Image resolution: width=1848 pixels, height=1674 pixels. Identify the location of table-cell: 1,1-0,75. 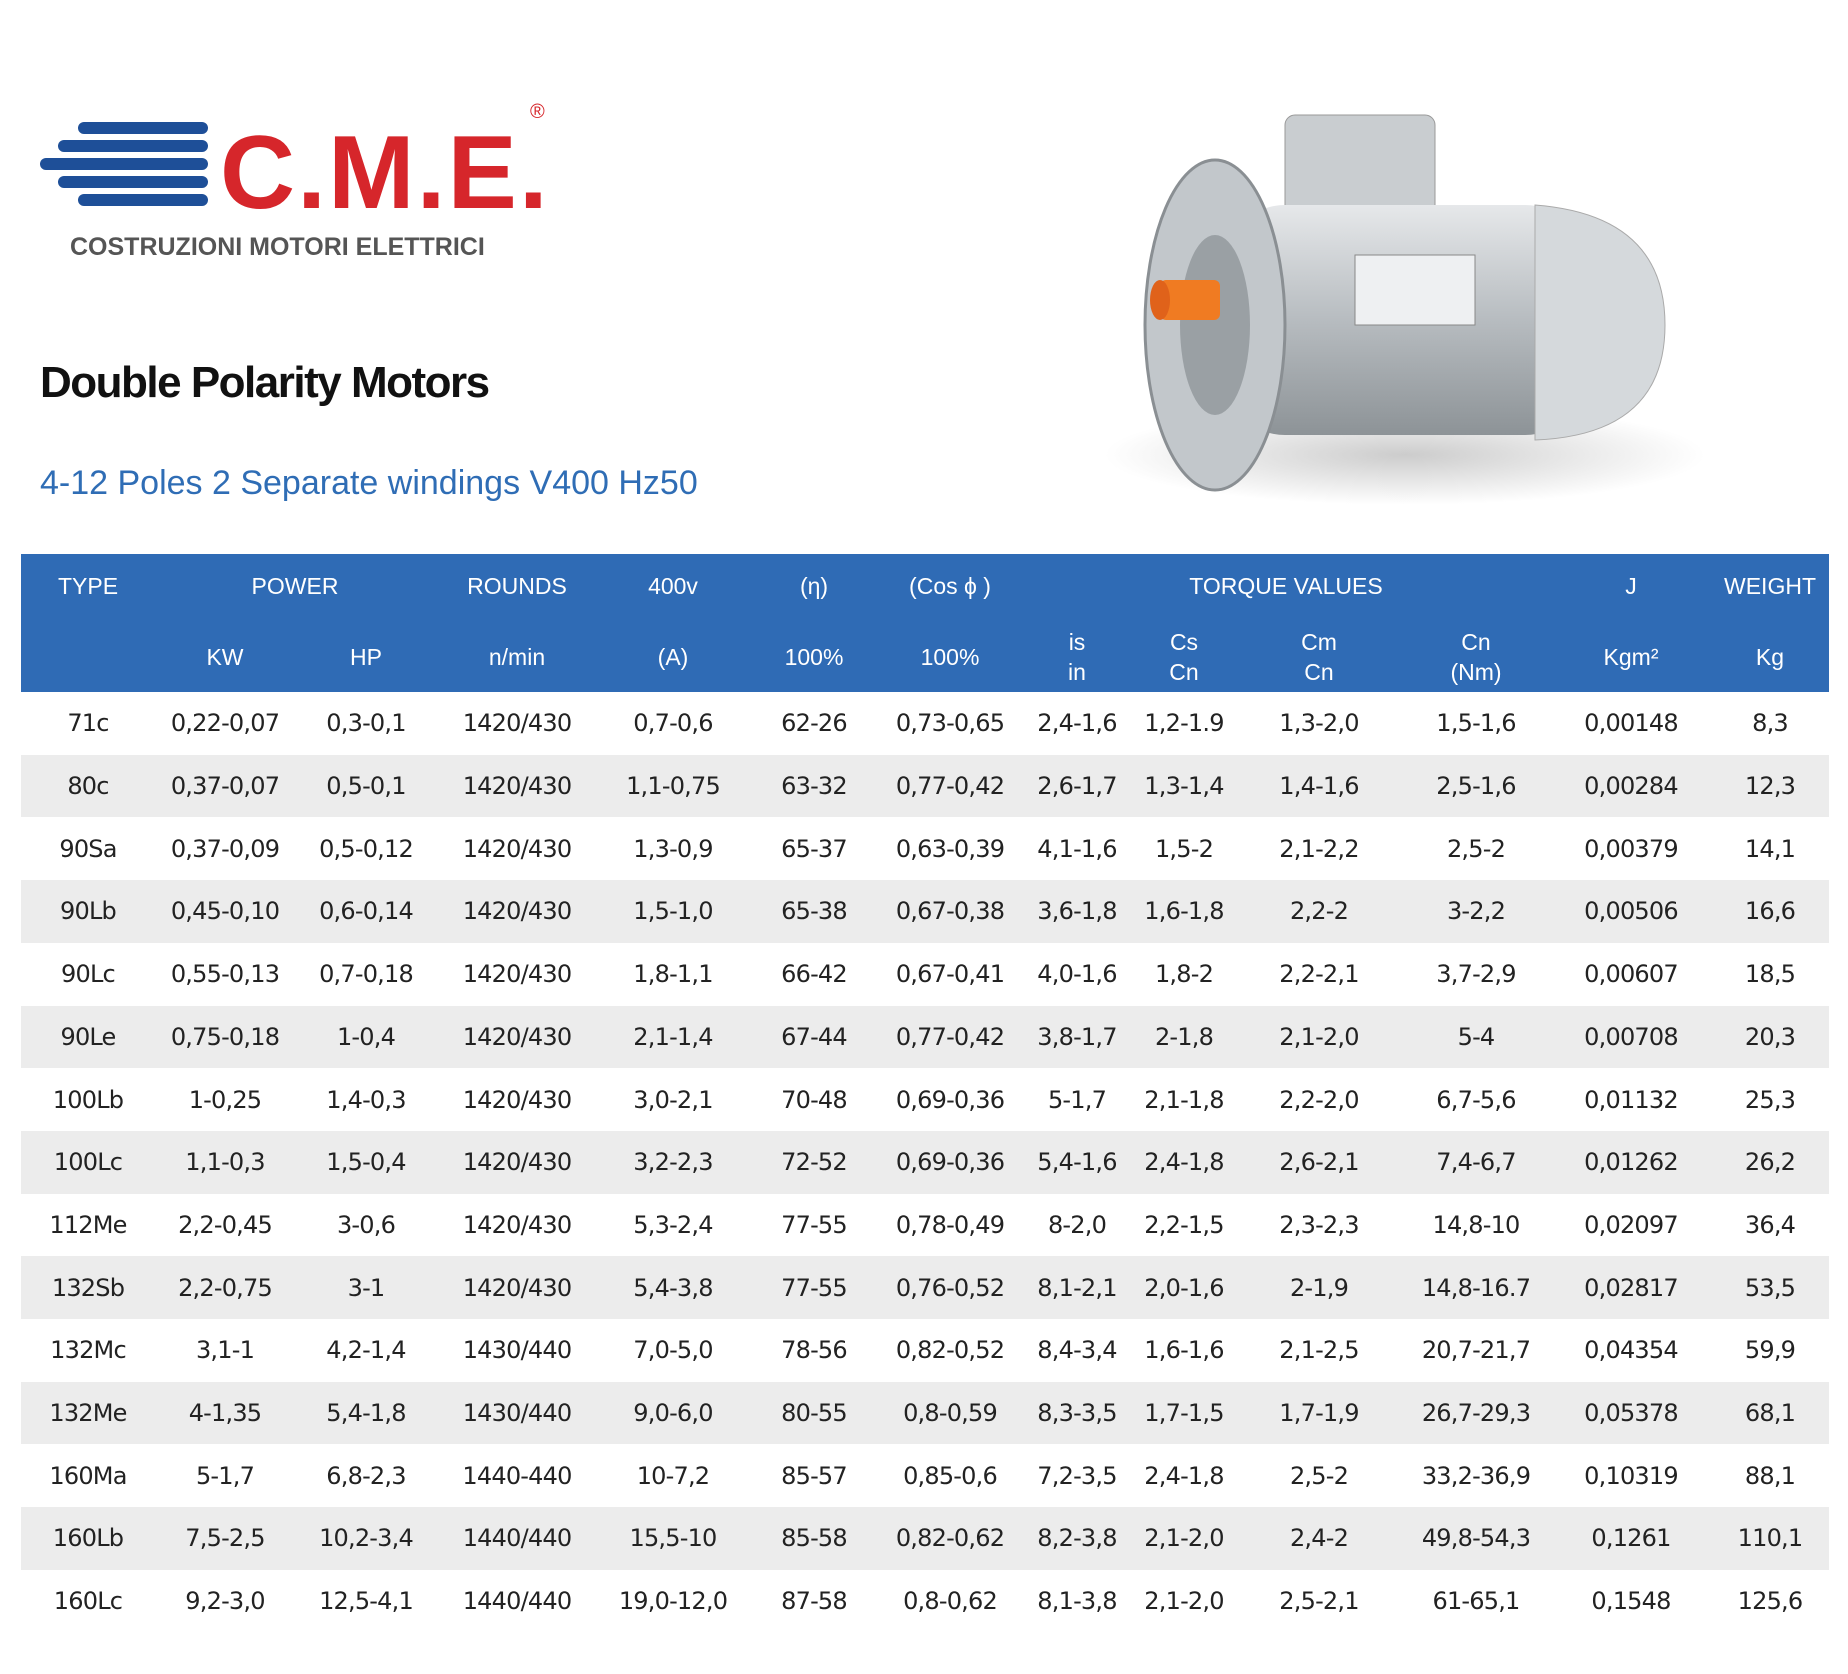
(673, 786).